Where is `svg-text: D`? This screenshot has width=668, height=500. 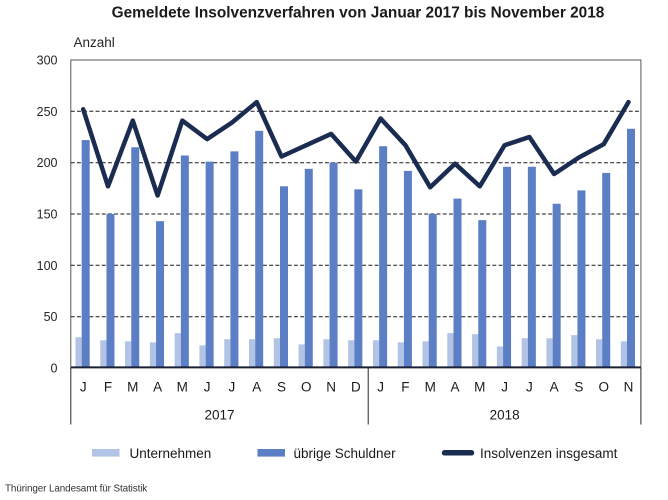
svg-text: D is located at coordinates (356, 387).